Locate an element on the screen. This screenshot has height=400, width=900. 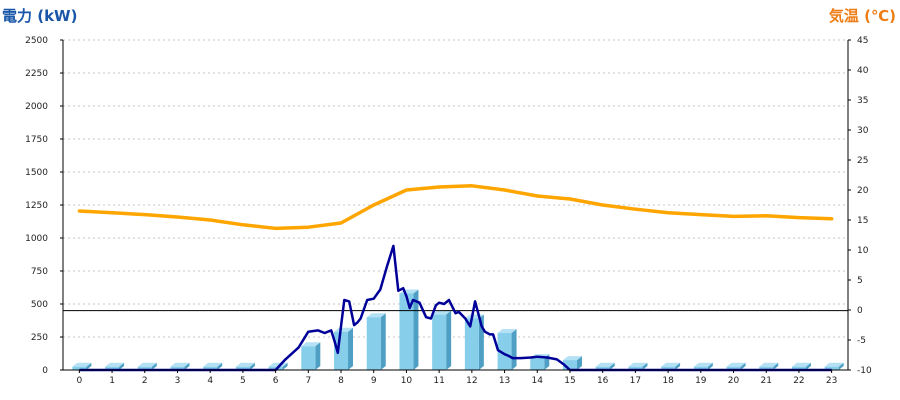
x-tick-label: 4 is located at coordinates (210, 381).